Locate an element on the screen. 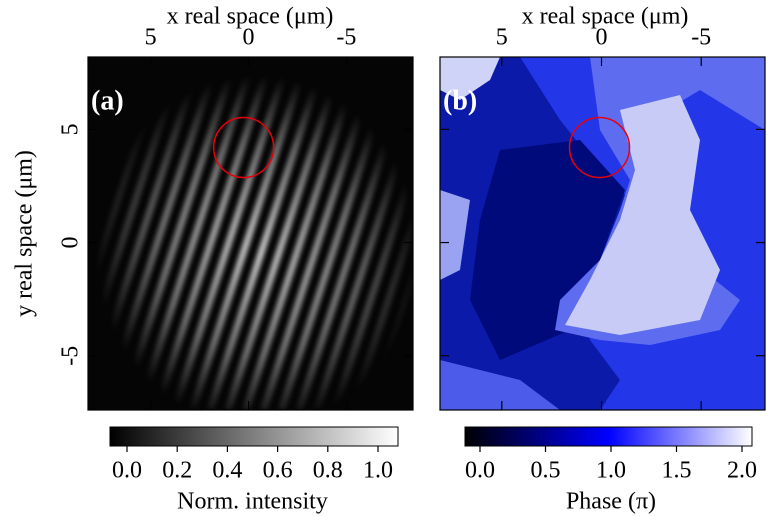 The width and height of the screenshot is (773, 517). colorbar-tick-label: 0.6 is located at coordinates (278, 471).